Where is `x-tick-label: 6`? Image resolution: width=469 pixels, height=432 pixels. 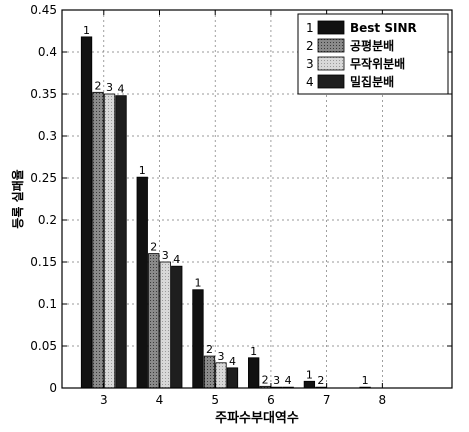 x-tick-label: 6 is located at coordinates (271, 400).